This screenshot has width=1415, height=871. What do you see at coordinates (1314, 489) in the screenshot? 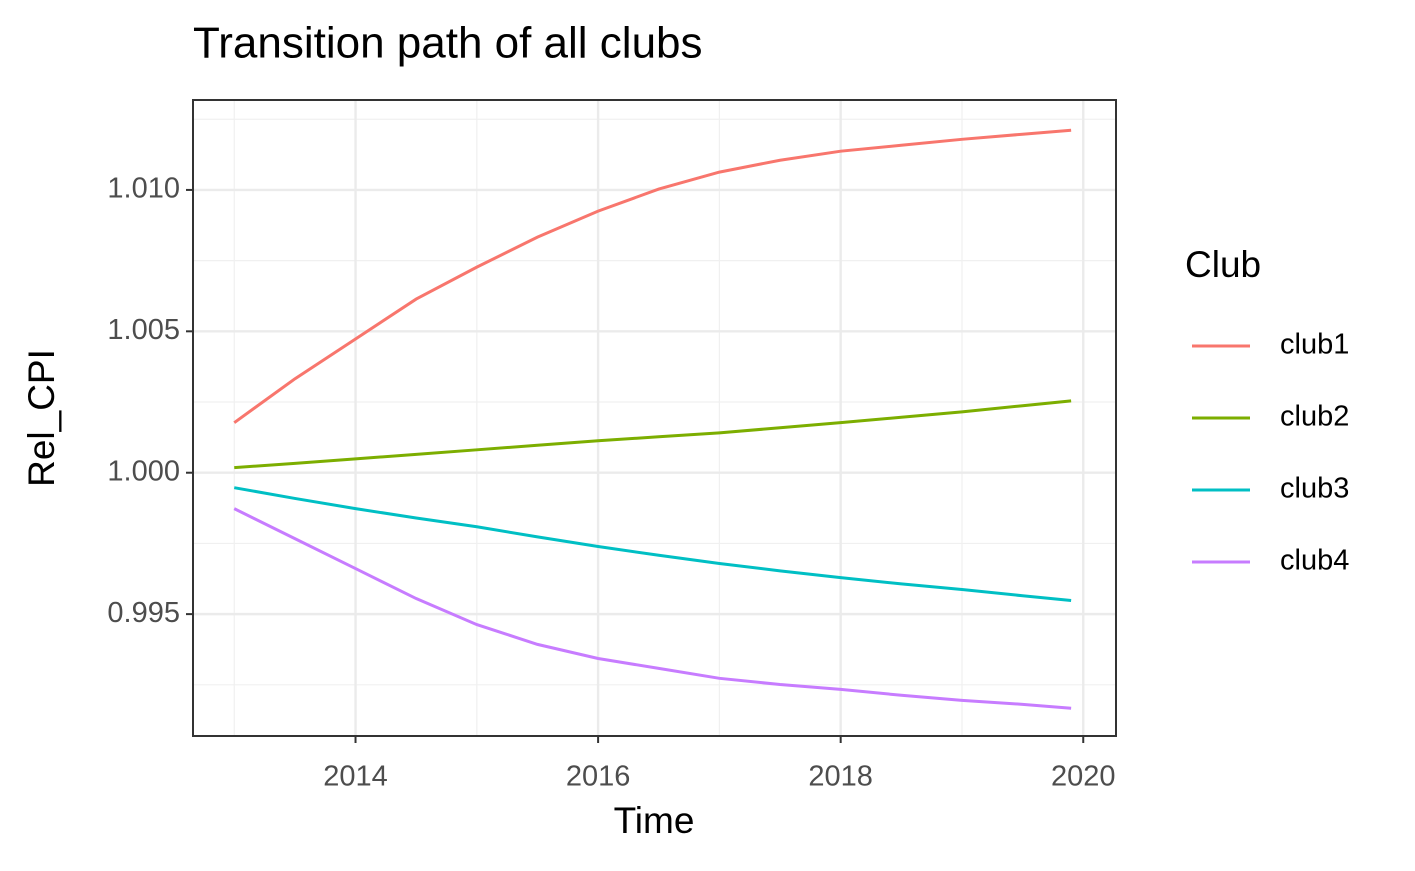
I see `legend-label: club3` at bounding box center [1314, 489].